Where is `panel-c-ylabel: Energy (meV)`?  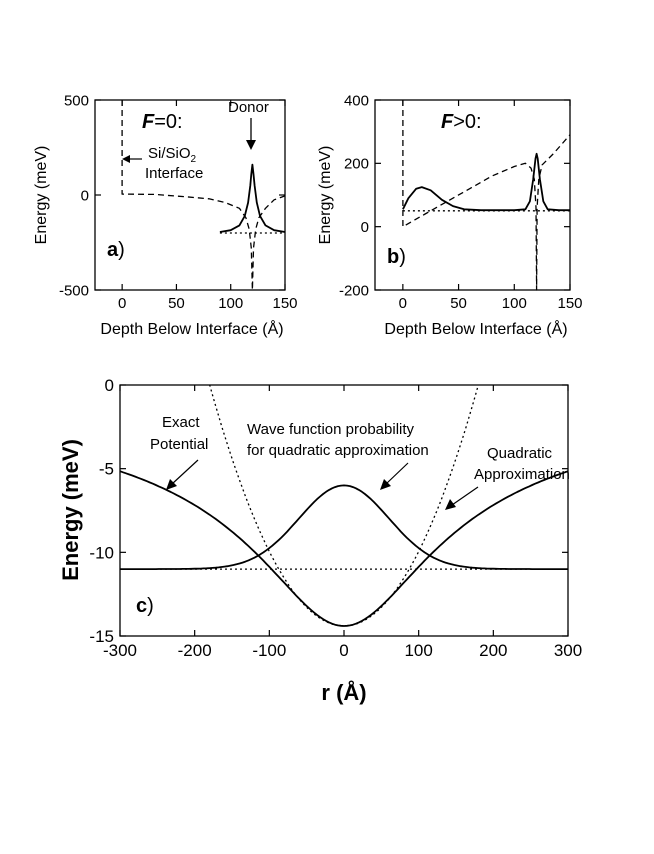
panel-c-ylabel: Energy (meV) is located at coordinates (70, 510).